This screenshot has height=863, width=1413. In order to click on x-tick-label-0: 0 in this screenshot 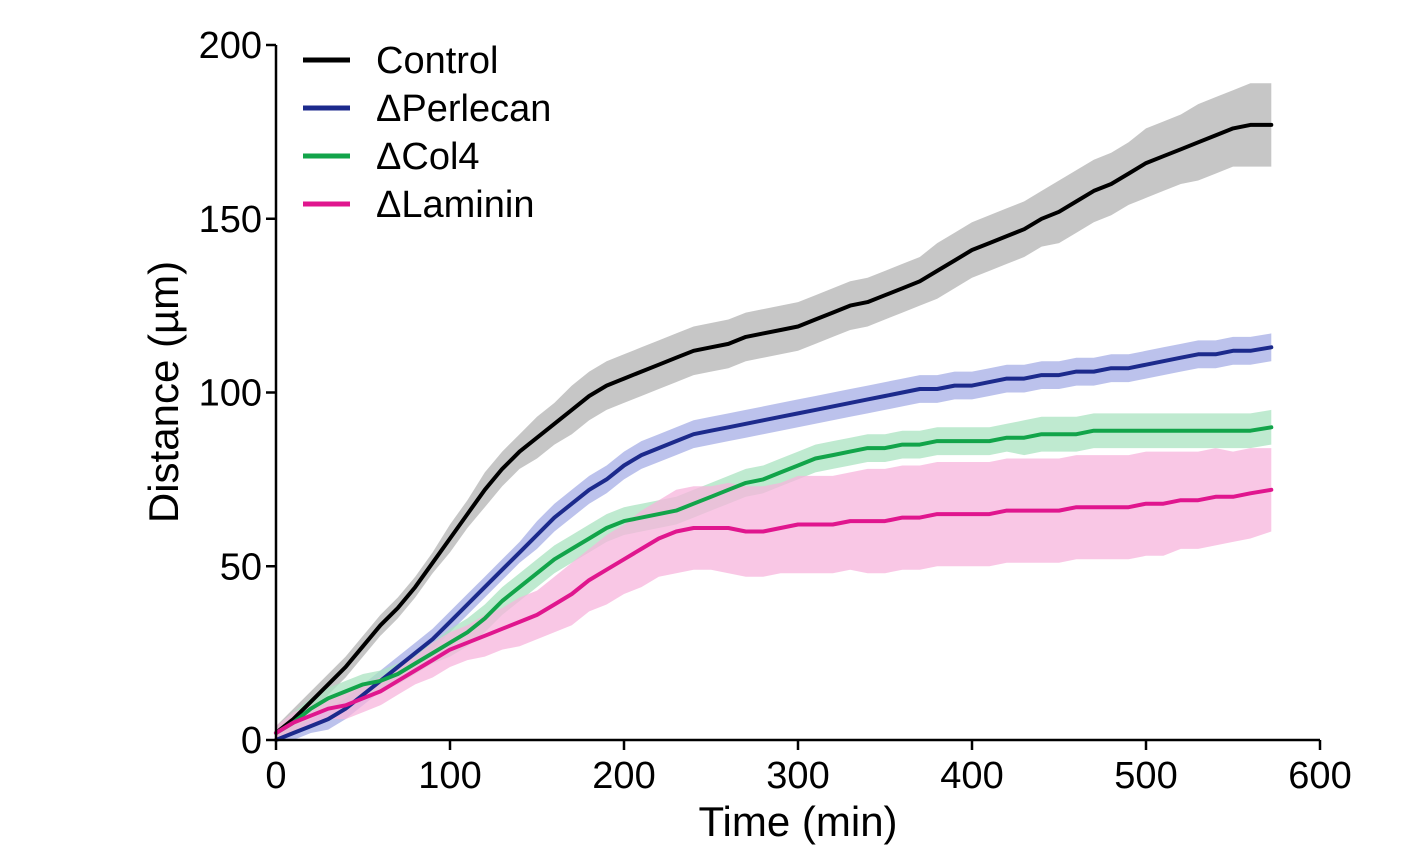, I will do `click(275, 776)`.